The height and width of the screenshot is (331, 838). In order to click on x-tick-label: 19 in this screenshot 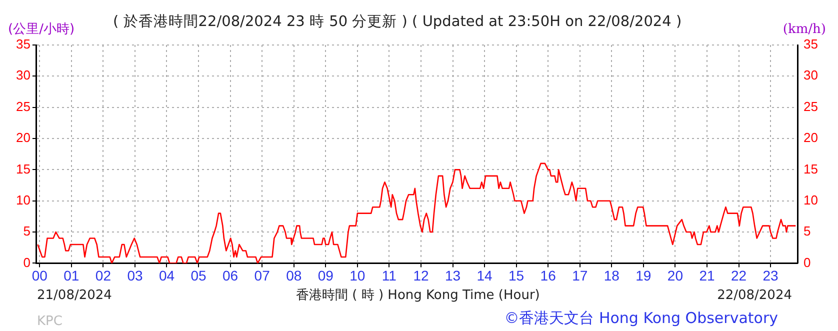, I will do `click(644, 275)`.